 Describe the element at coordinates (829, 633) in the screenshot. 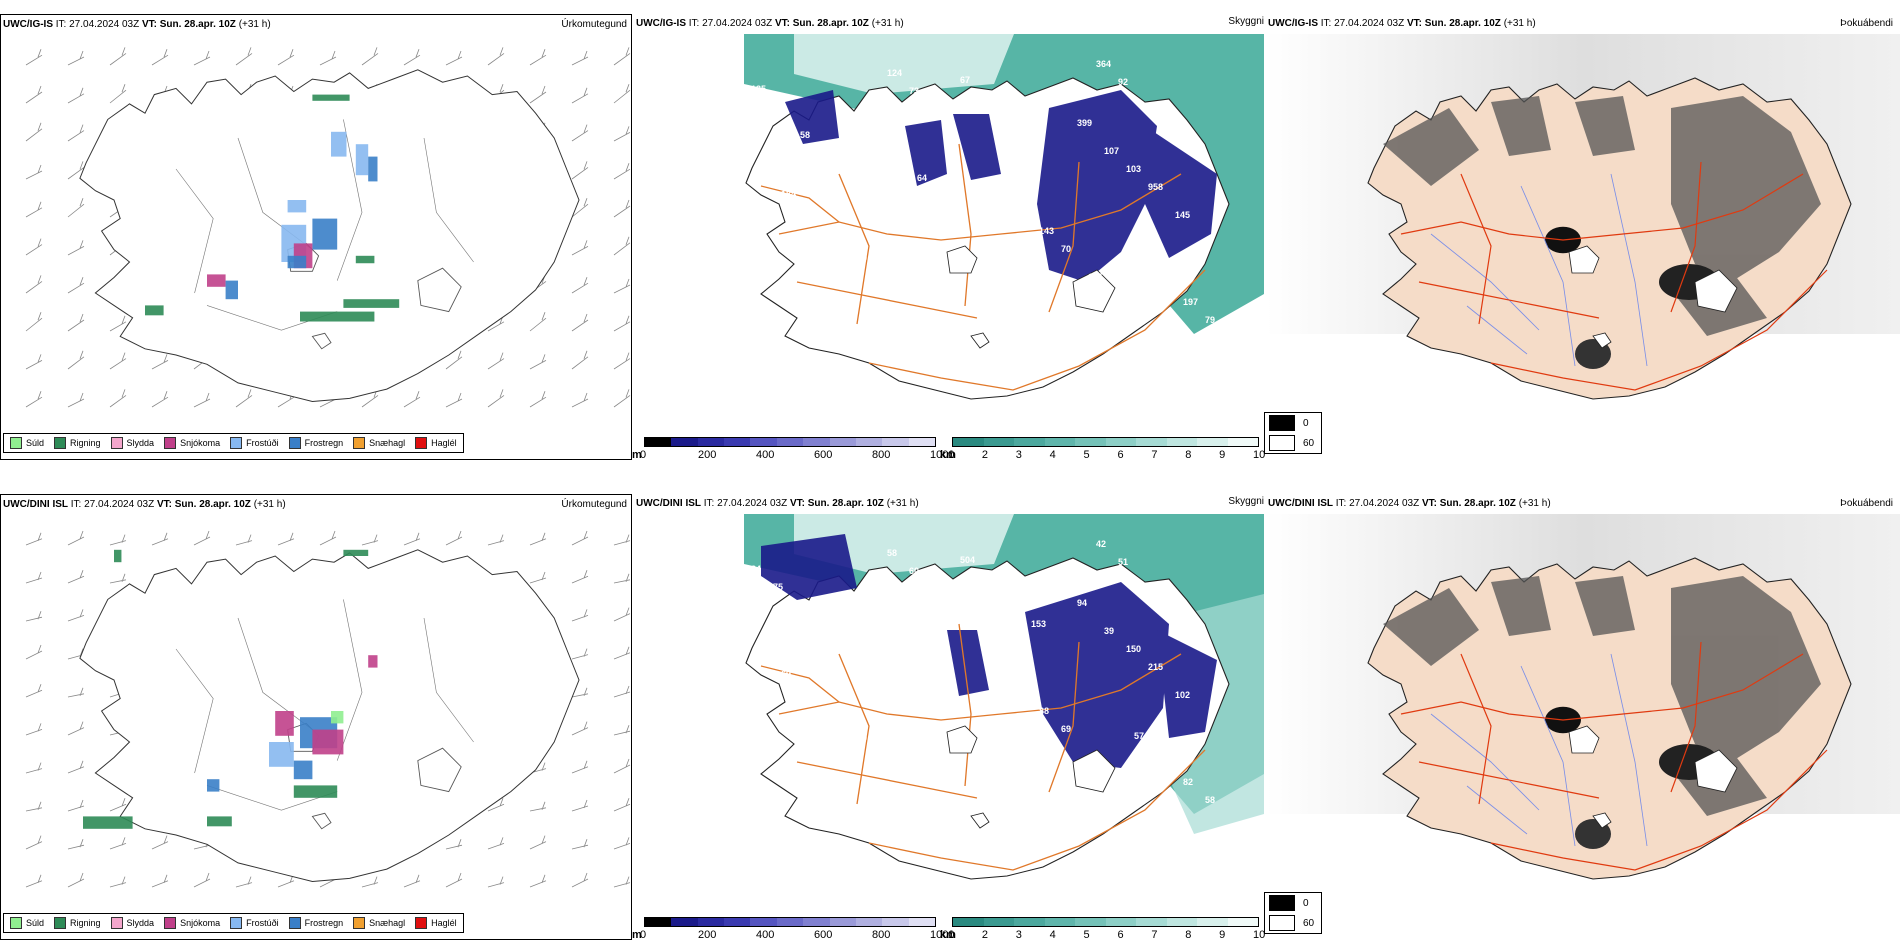

I see `cloudbase-value: 233` at that location.